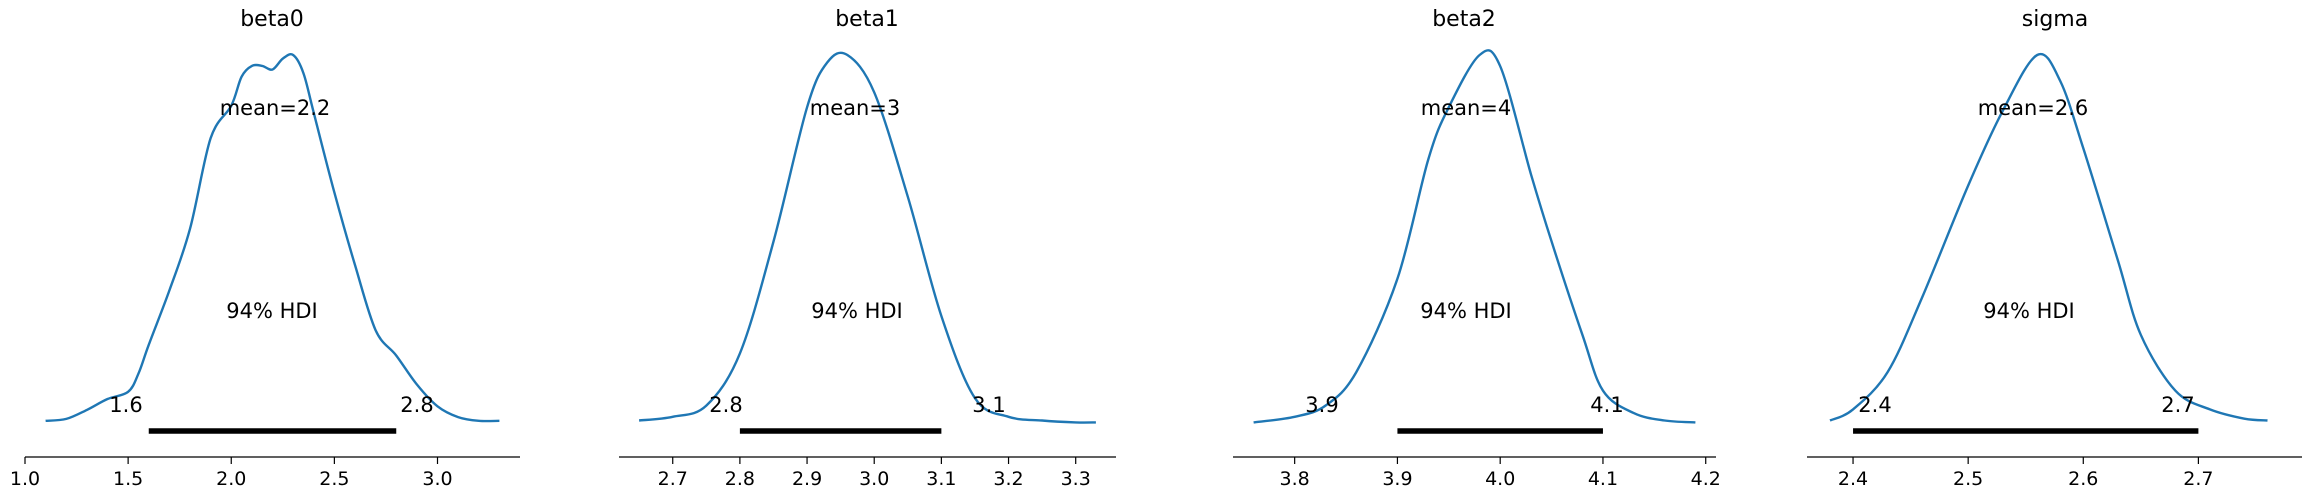  What do you see at coordinates (128, 479) in the screenshot?
I see `x-tick-label: 1.5` at bounding box center [128, 479].